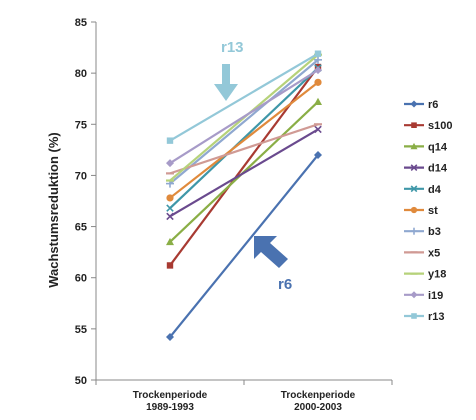  I want to click on legend-item-x5: x5, so click(422, 253).